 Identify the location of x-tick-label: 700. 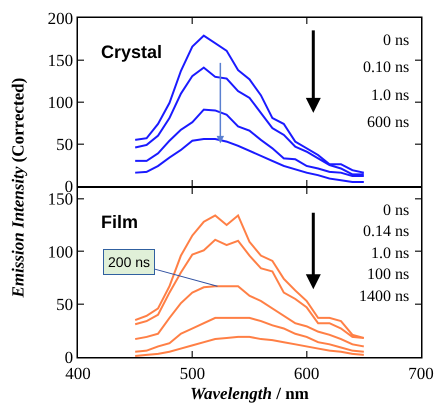
(421, 373).